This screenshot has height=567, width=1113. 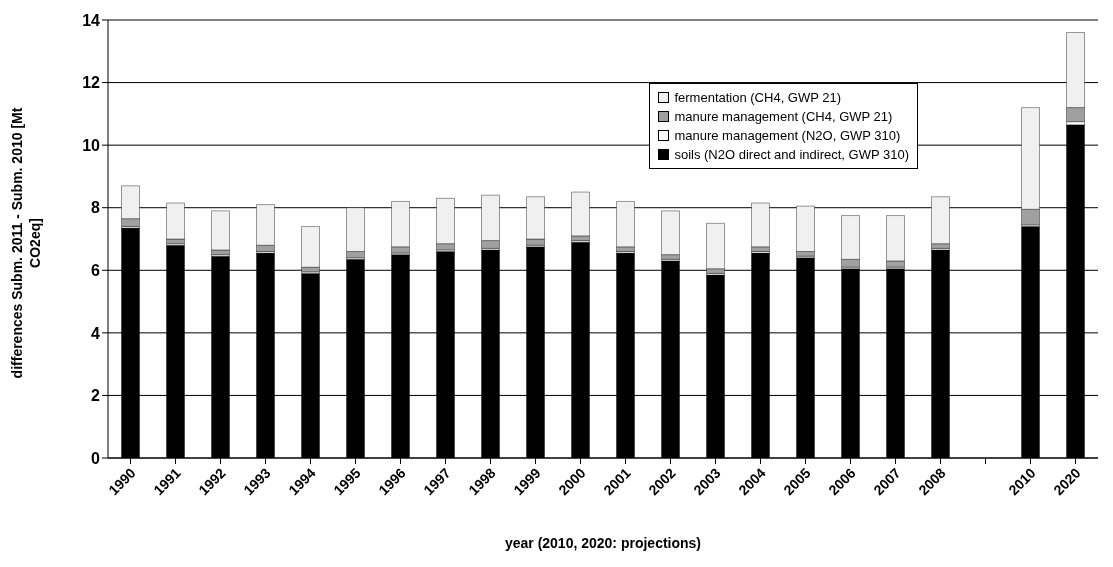 What do you see at coordinates (91, 145) in the screenshot?
I see `y-tick-label: 10` at bounding box center [91, 145].